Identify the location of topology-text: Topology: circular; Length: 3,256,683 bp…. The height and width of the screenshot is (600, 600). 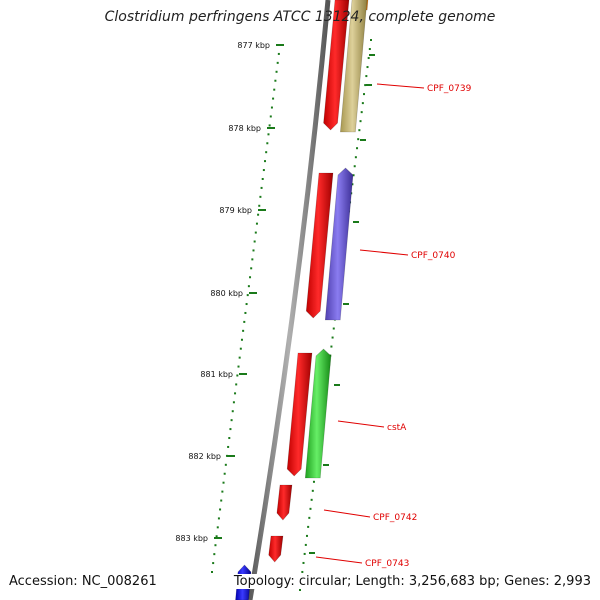
(412, 581).